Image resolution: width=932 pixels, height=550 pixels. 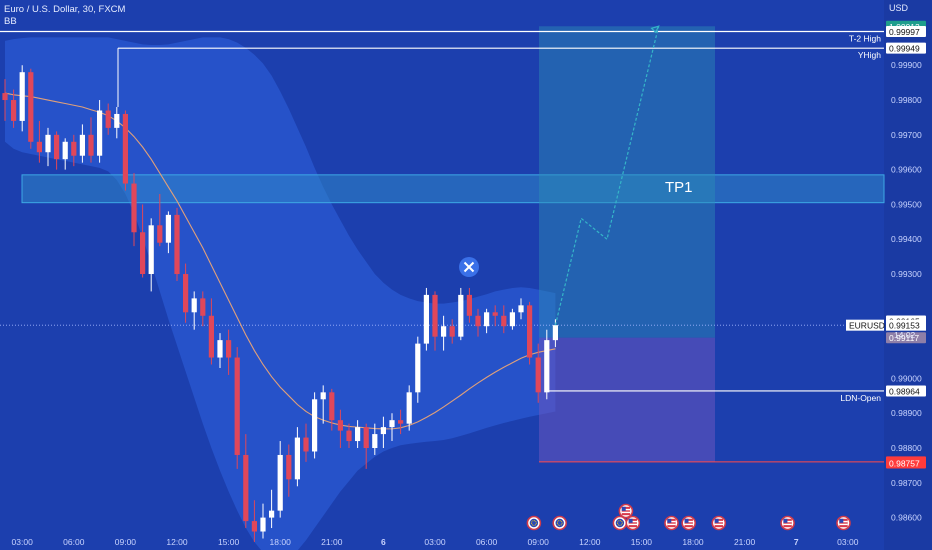 What do you see at coordinates (642, 542) in the screenshot?
I see `time-tick: 15:00` at bounding box center [642, 542].